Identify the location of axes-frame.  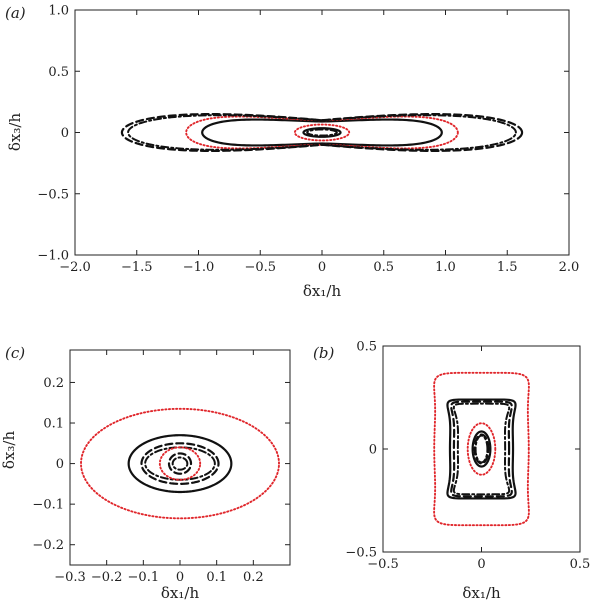
(481, 449).